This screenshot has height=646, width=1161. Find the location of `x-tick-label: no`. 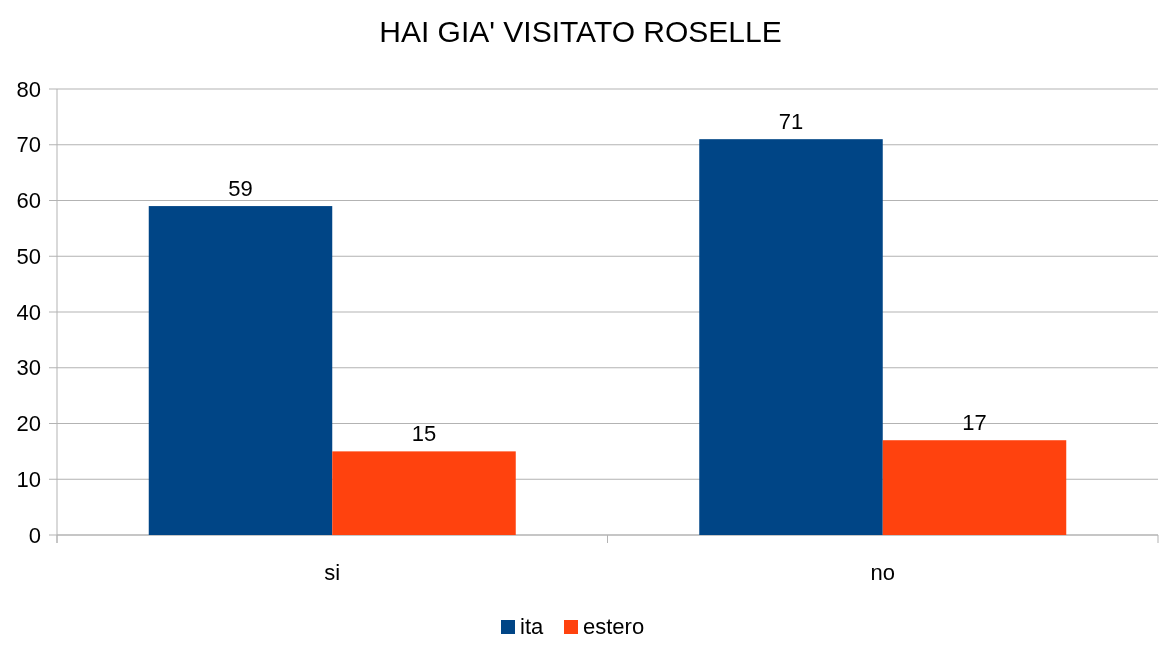

x-tick-label: no is located at coordinates (882, 572).